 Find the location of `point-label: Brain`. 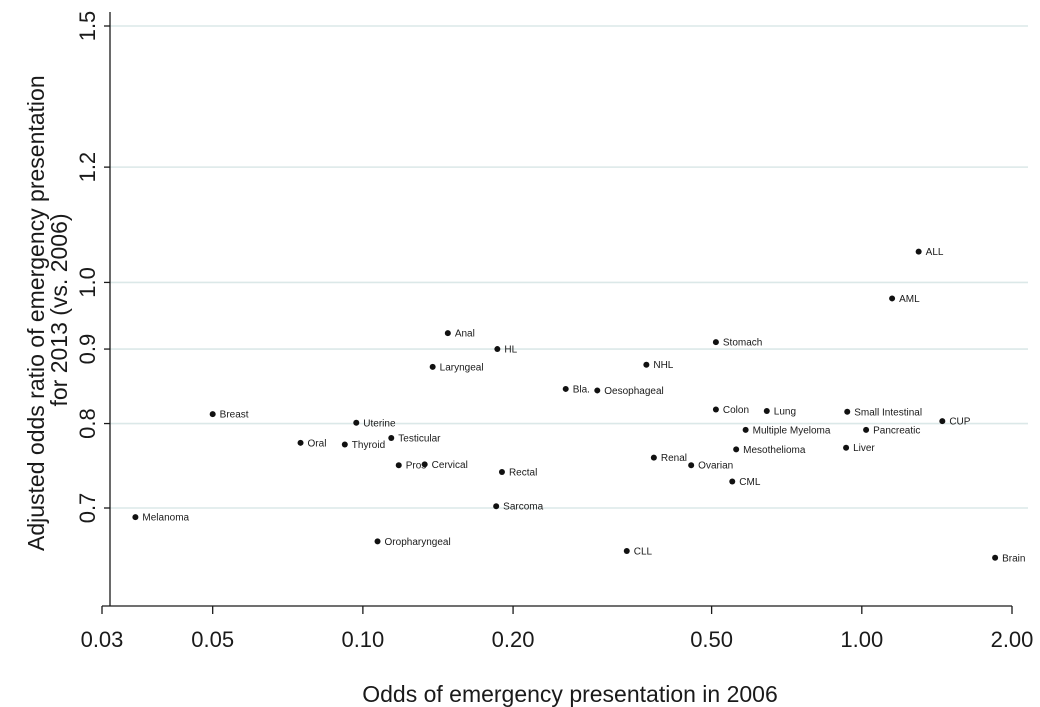

point-label: Brain is located at coordinates (1013, 558).